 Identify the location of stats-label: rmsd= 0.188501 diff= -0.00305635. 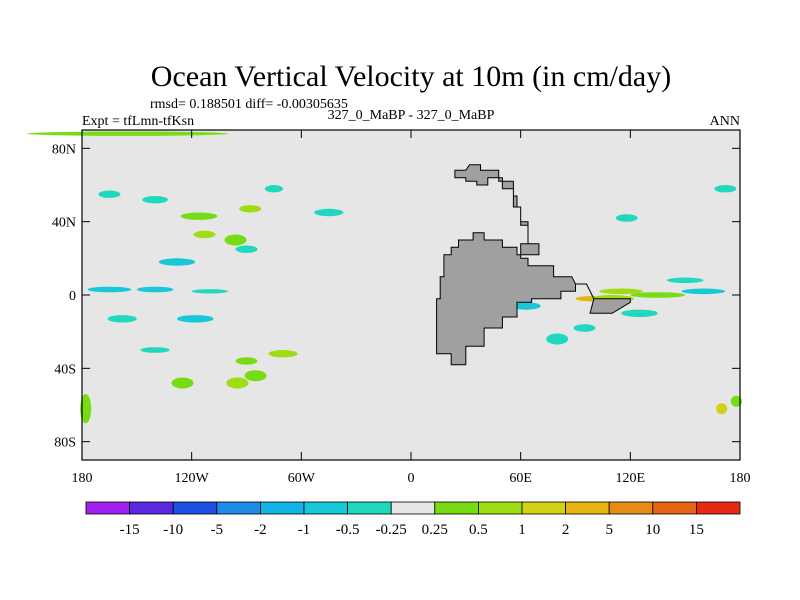
(249, 104).